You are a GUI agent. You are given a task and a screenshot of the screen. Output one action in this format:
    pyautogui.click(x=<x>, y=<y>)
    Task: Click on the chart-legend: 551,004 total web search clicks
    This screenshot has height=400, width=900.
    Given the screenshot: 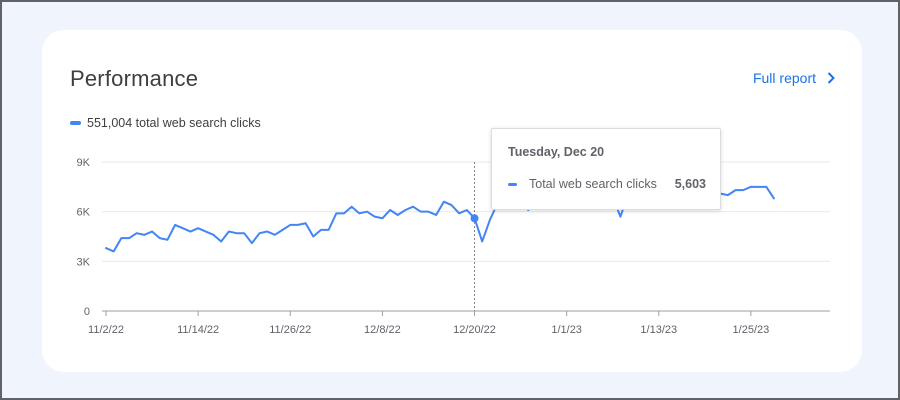 What is the action you would take?
    pyautogui.click(x=165, y=123)
    